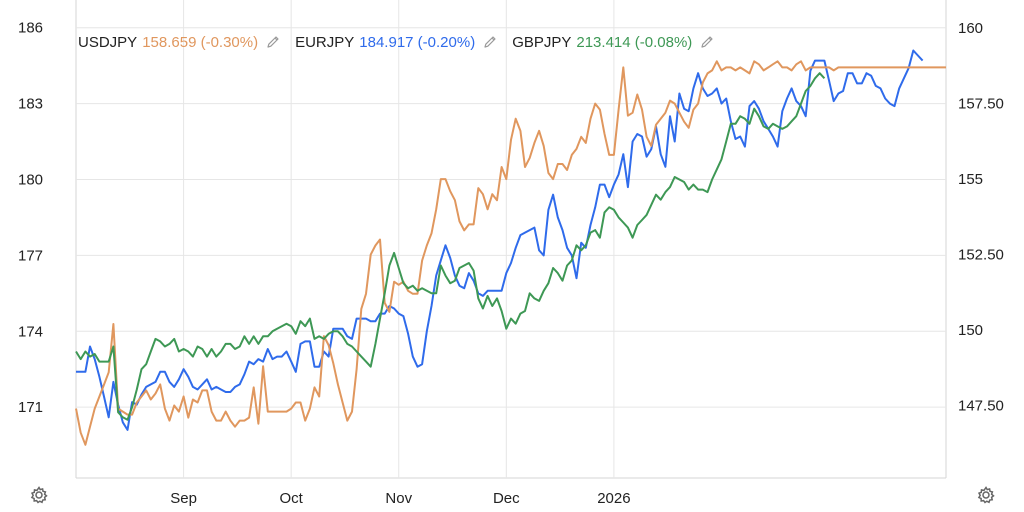 This screenshot has height=512, width=1024. I want to click on x-tick-label: Nov, so click(398, 498).